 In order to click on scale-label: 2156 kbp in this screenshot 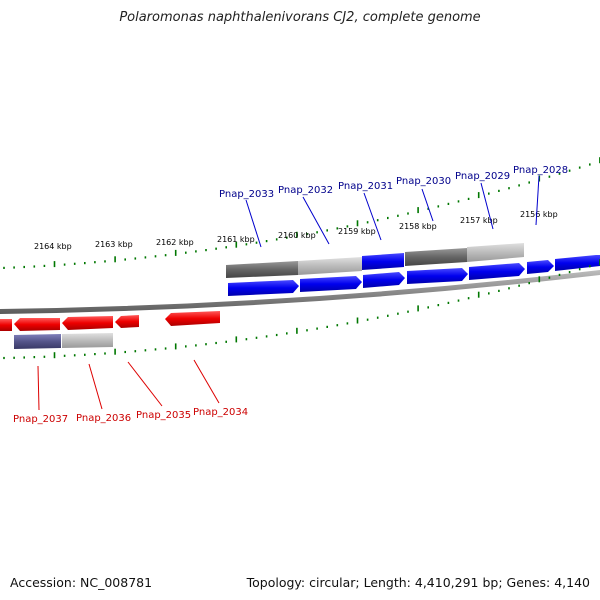, I will do `click(539, 214)`.